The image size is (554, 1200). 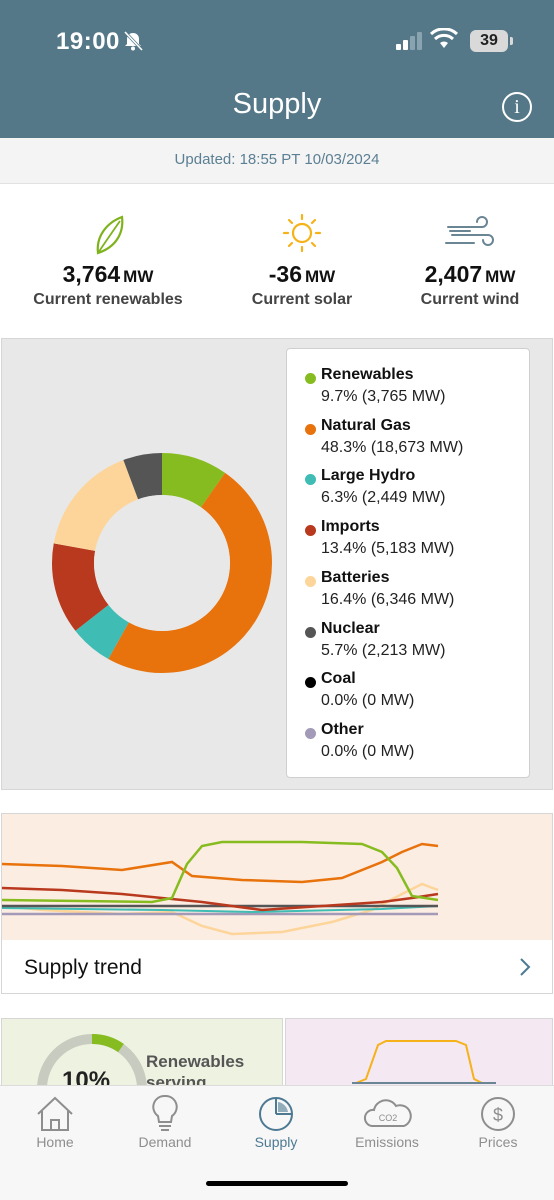 What do you see at coordinates (498, 1142) in the screenshot?
I see `tab-label: Prices` at bounding box center [498, 1142].